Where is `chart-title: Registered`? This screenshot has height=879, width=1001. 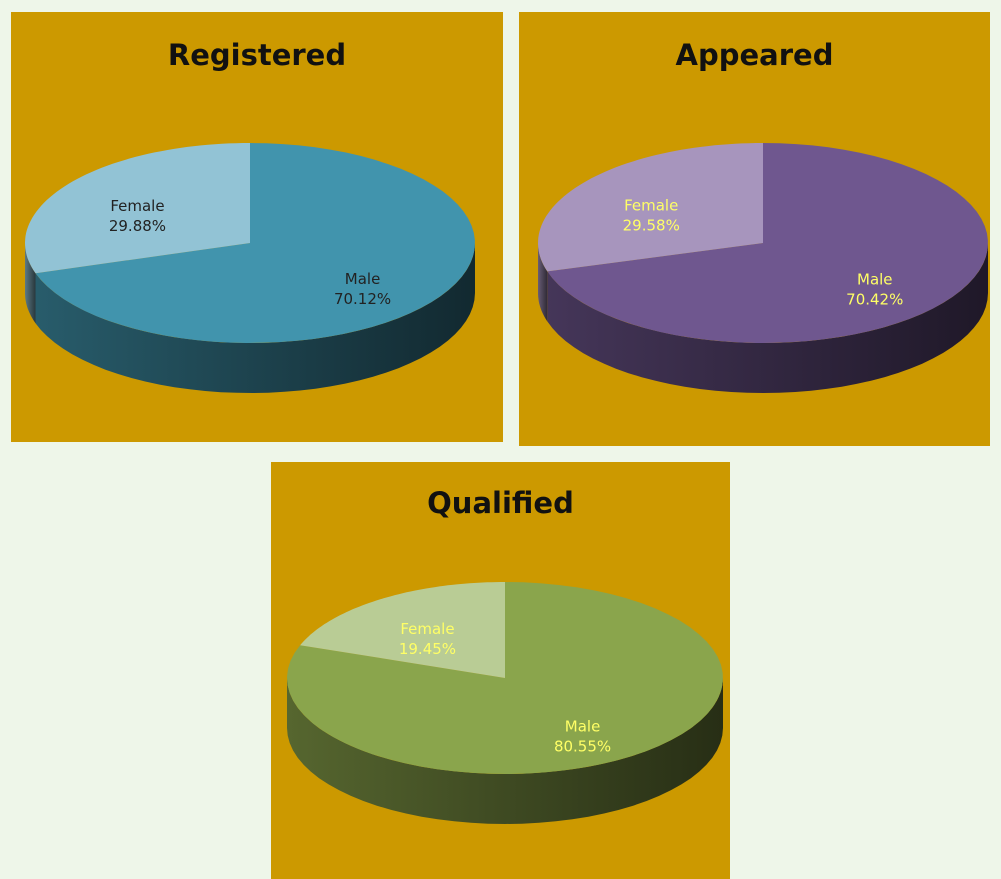
chart-title: Registered is located at coordinates (257, 55).